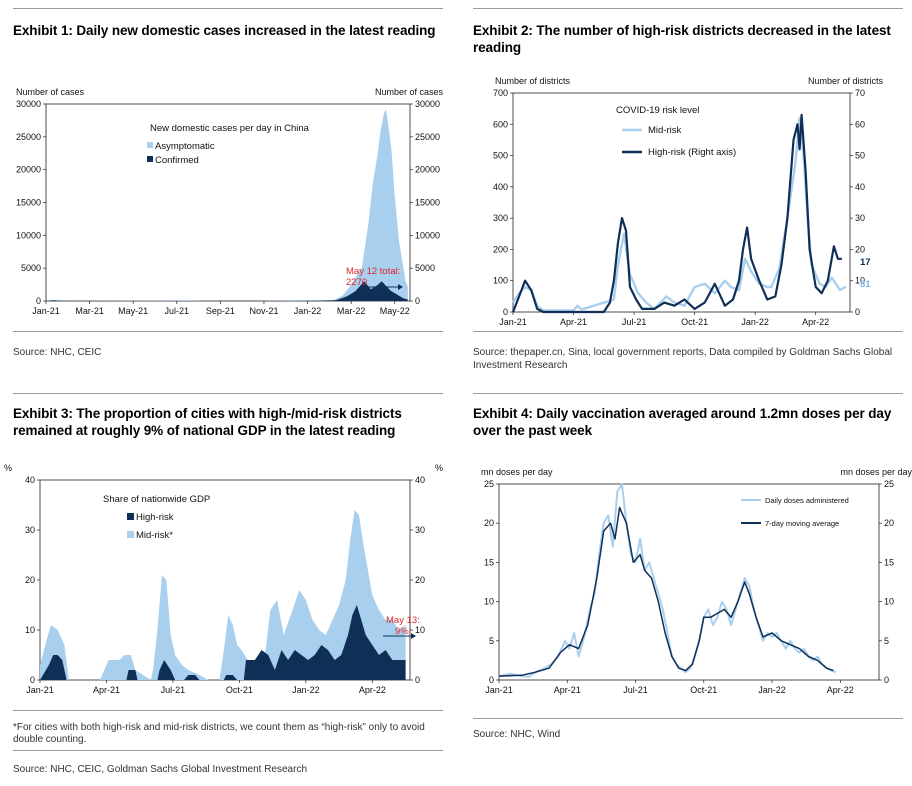  What do you see at coordinates (688, 718) in the screenshot?
I see `exhibit-4-bottom-rule` at bounding box center [688, 718].